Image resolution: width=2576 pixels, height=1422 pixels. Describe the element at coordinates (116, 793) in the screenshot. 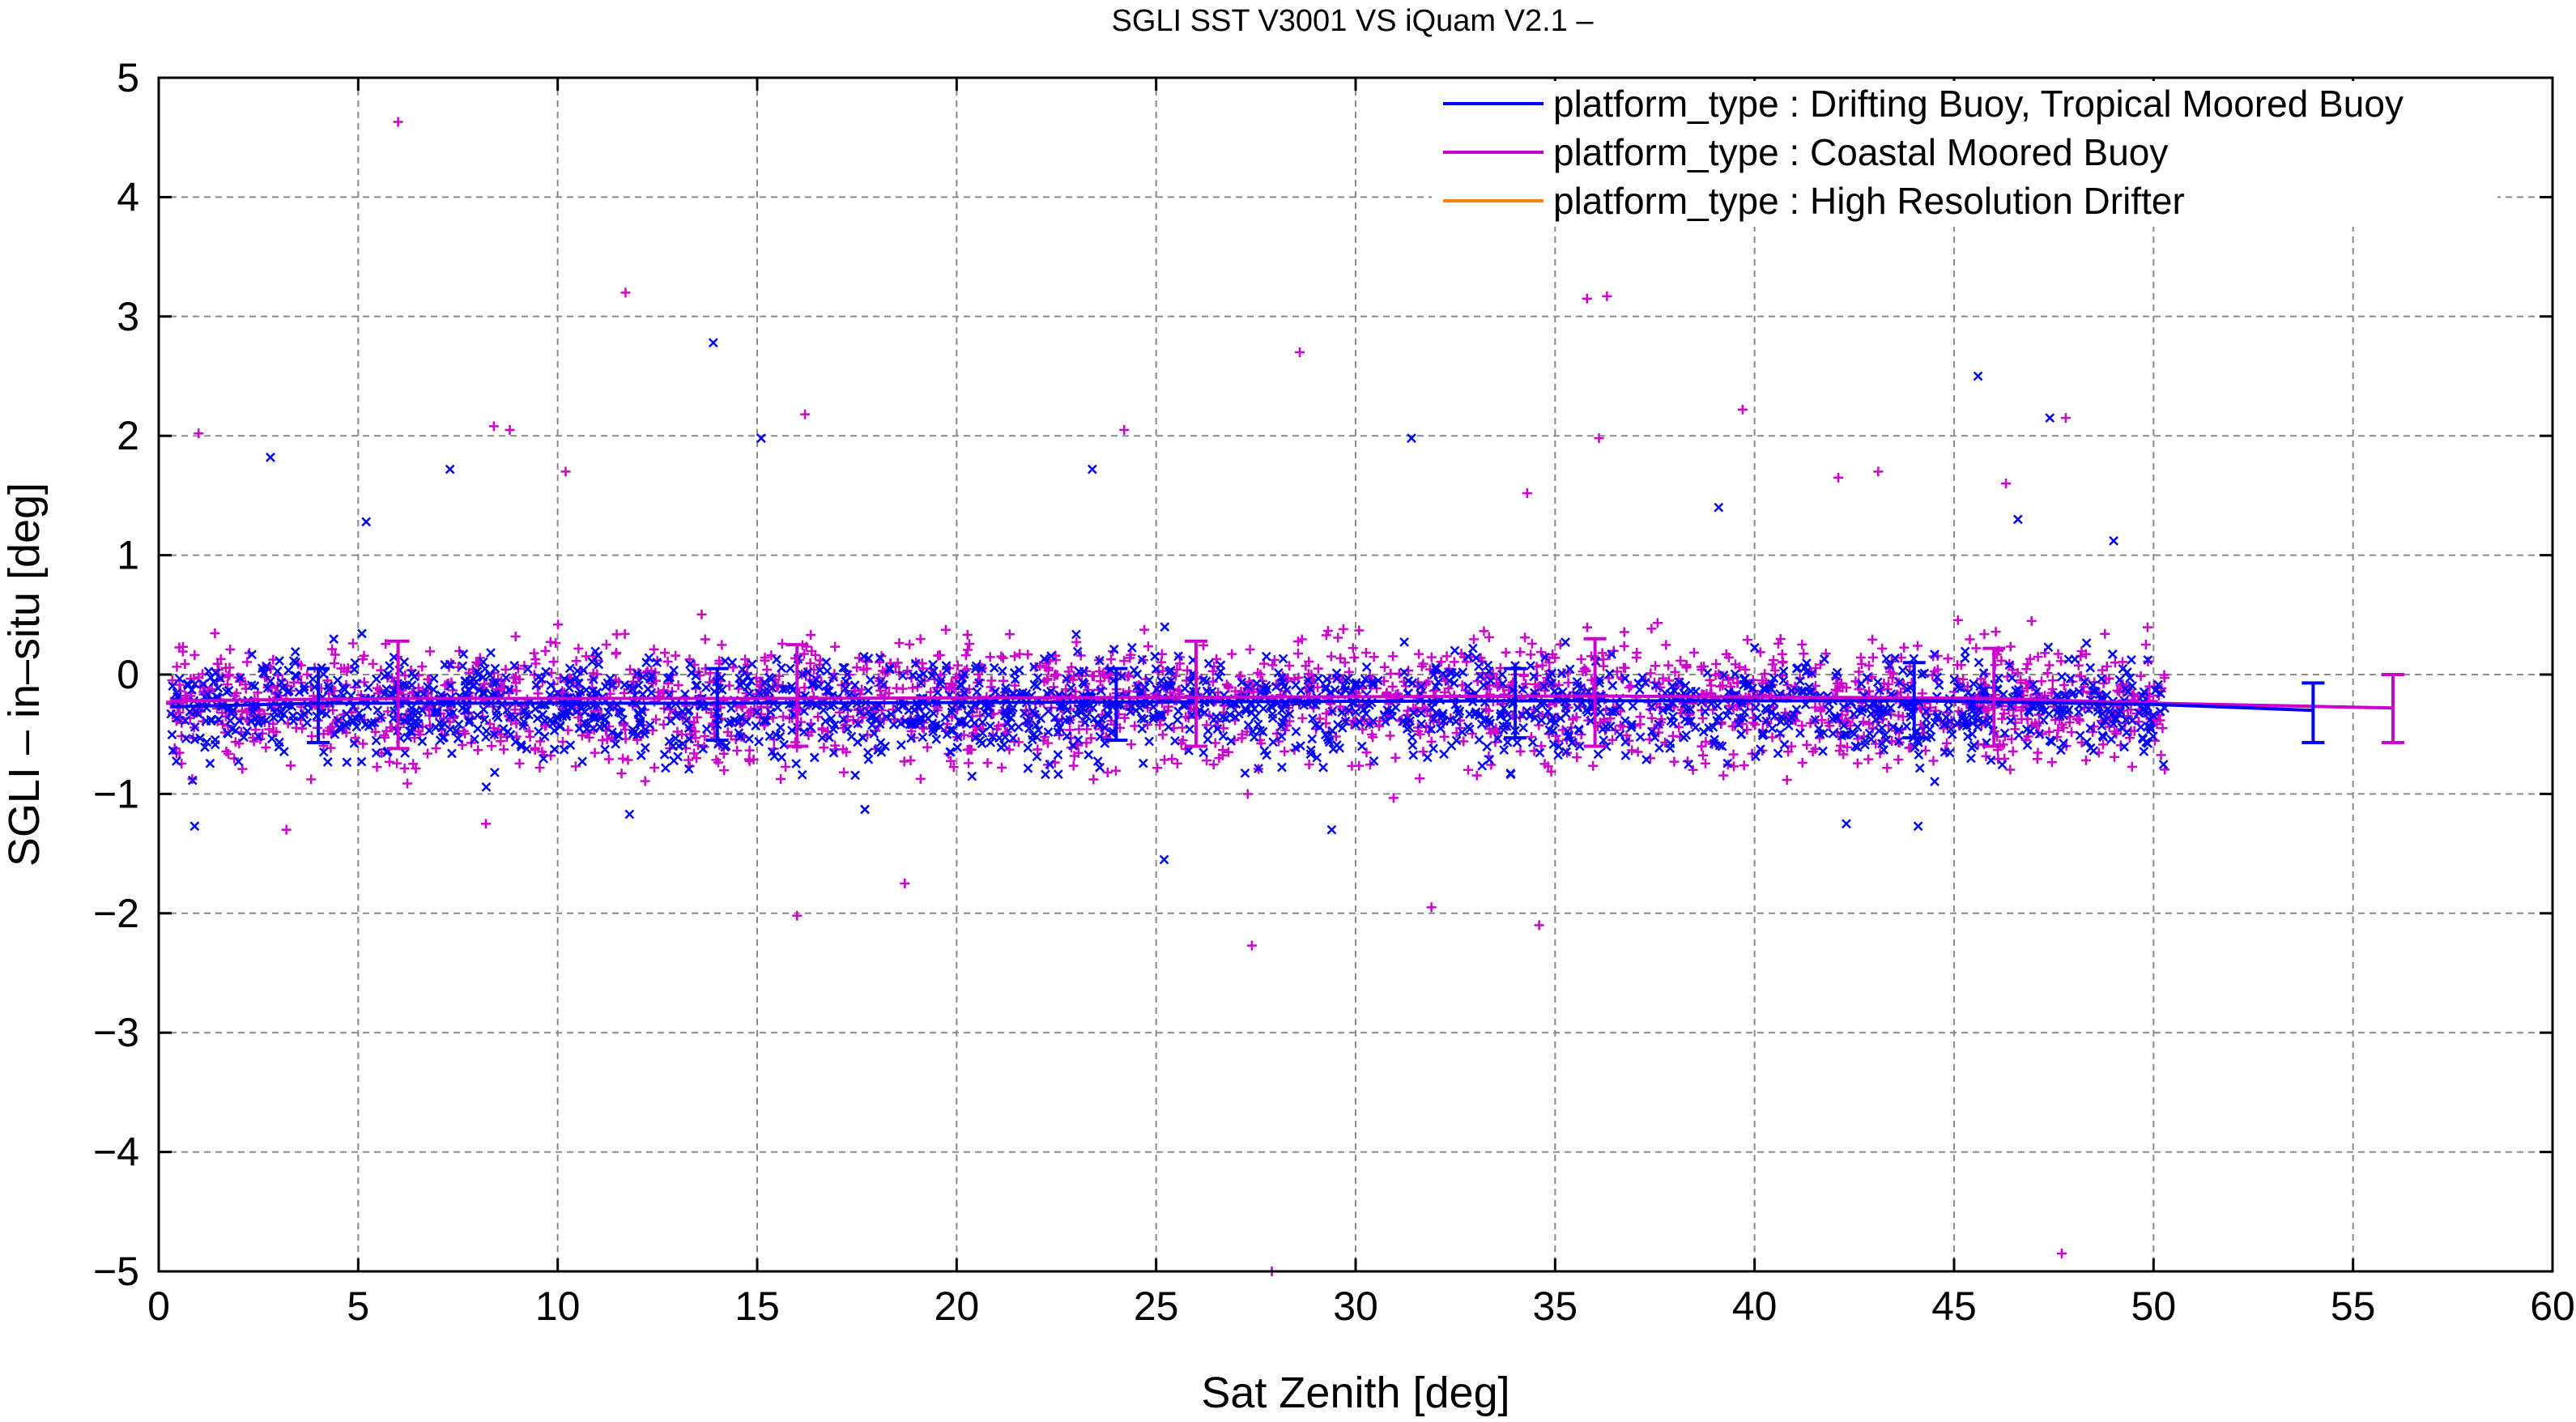

I see `y-tick-label: −1` at that location.